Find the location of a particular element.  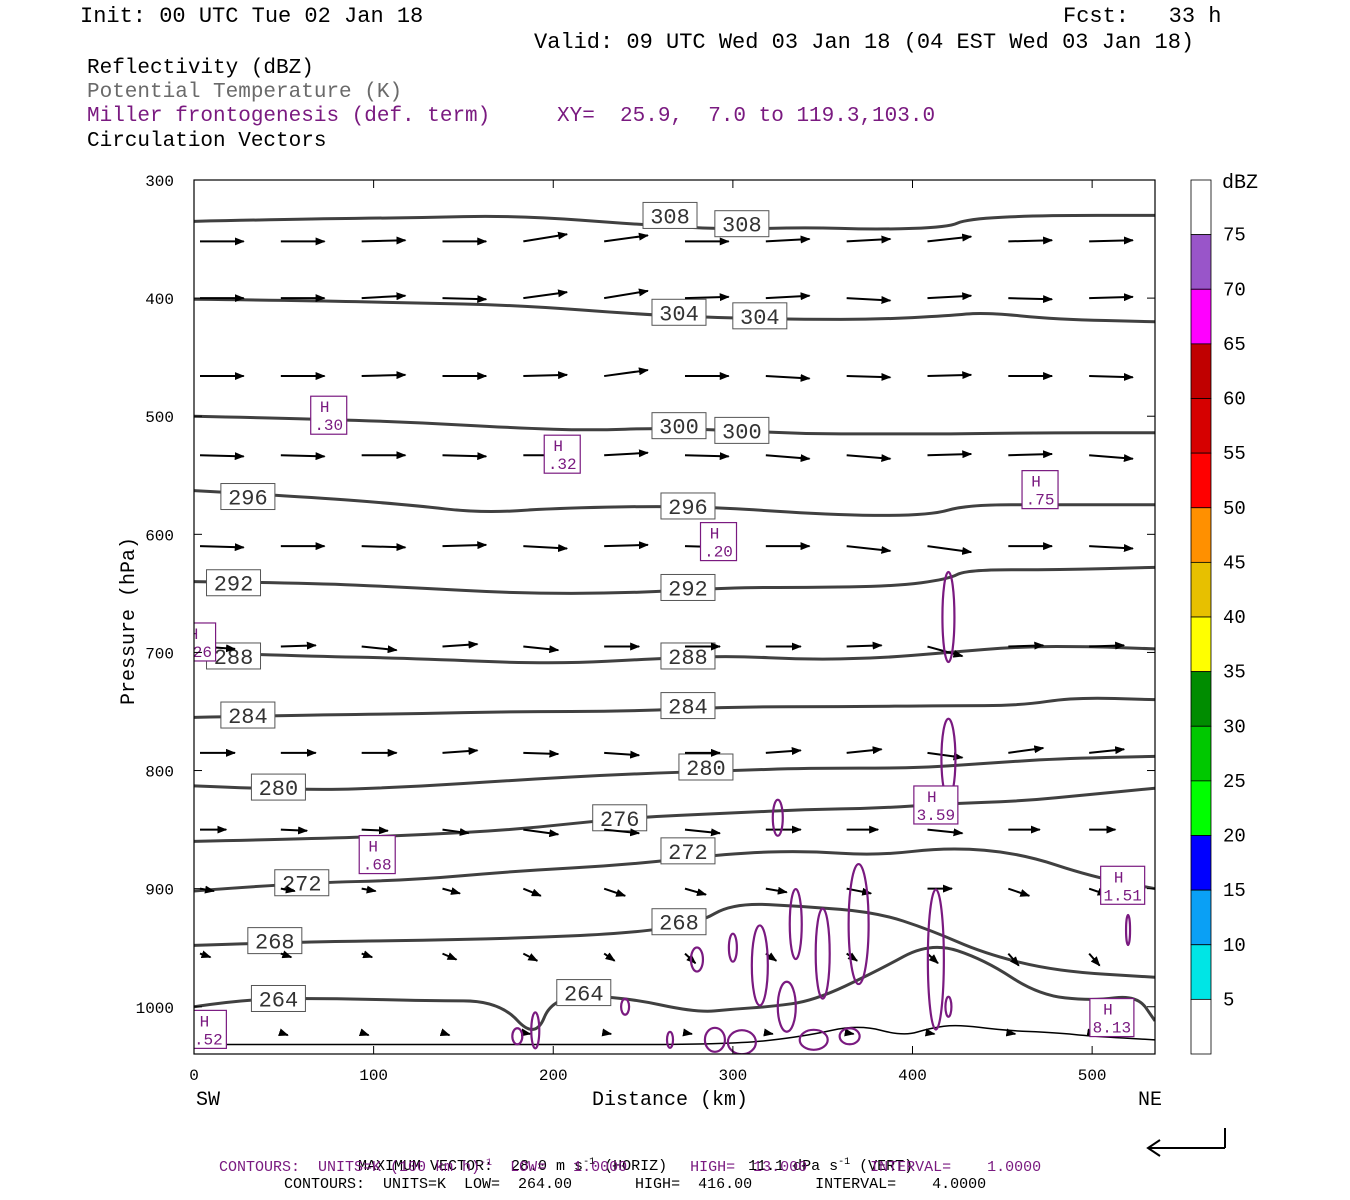

colorbar-tick-label: 35 is located at coordinates (1234, 673).